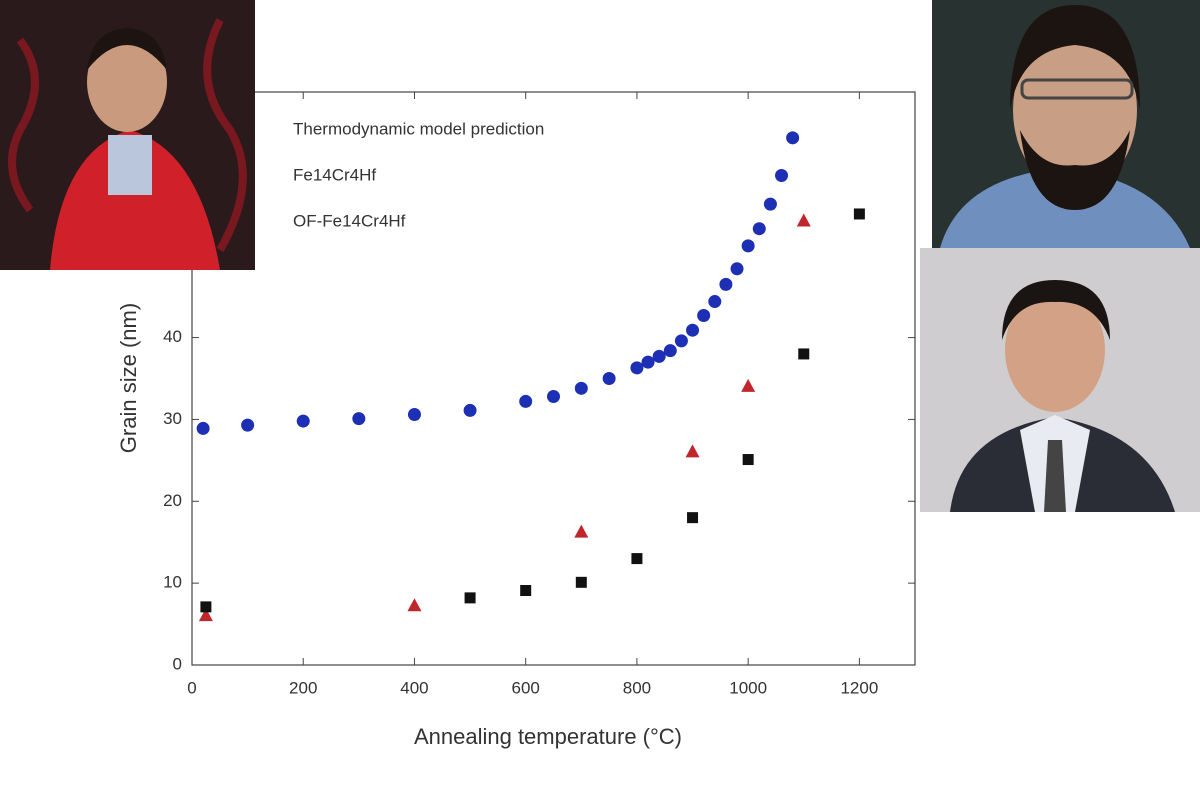 The height and width of the screenshot is (800, 1200). I want to click on x-tick-label: 1200, so click(859, 687).